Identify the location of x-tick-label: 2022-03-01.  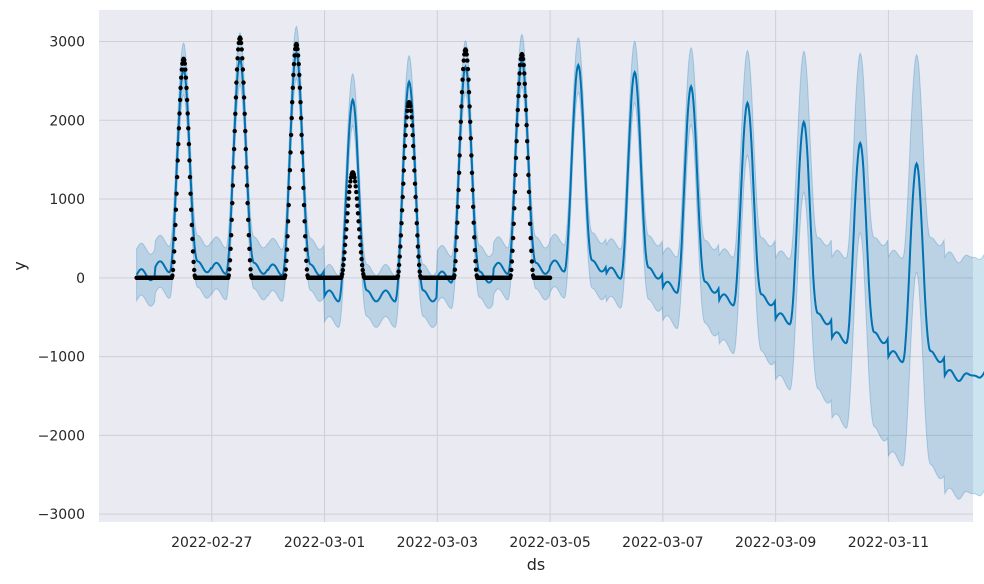
(324, 543).